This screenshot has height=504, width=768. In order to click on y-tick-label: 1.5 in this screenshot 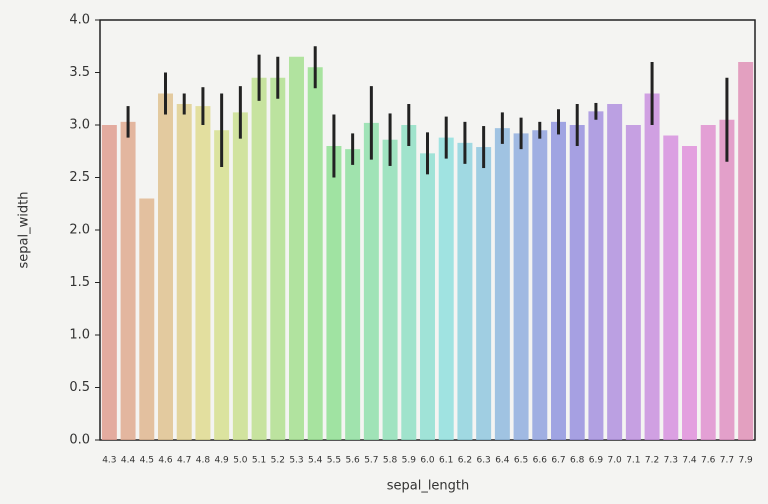, I will do `click(79, 282)`.